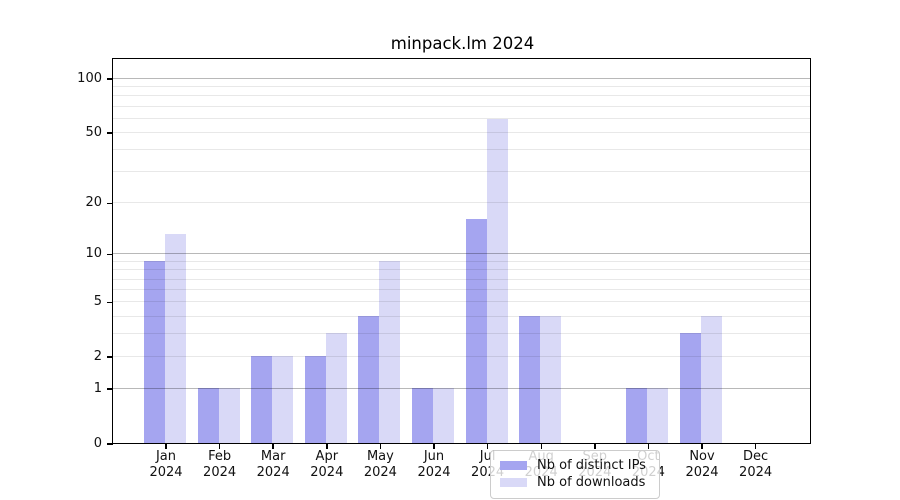  I want to click on x-tick-mark-aug, so click(541, 446).